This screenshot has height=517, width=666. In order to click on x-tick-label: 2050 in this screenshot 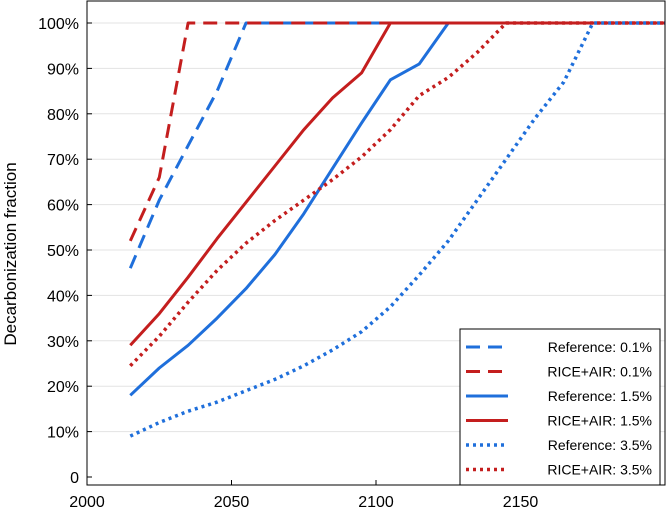, I will do `click(232, 502)`.